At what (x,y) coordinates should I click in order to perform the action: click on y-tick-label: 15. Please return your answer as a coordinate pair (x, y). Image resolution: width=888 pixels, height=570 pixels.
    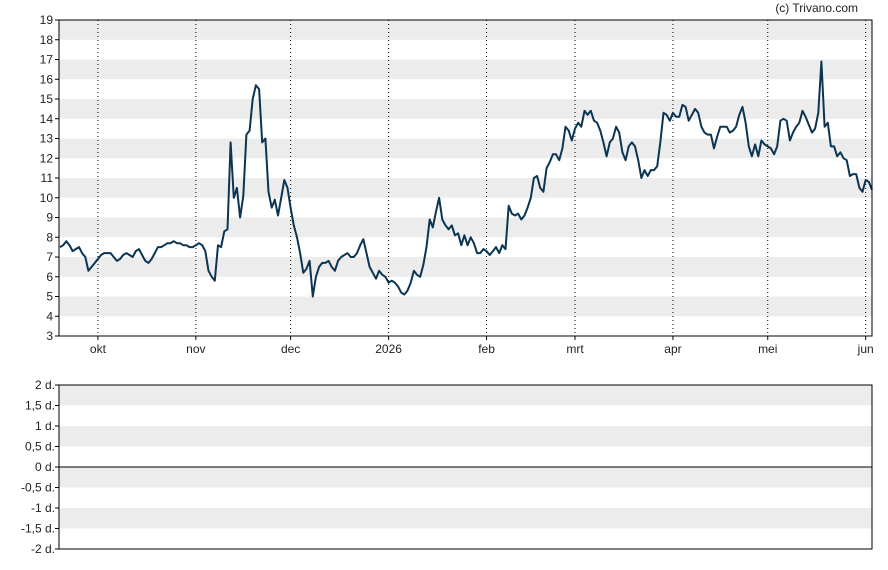
    Looking at the image, I should click on (47, 99).